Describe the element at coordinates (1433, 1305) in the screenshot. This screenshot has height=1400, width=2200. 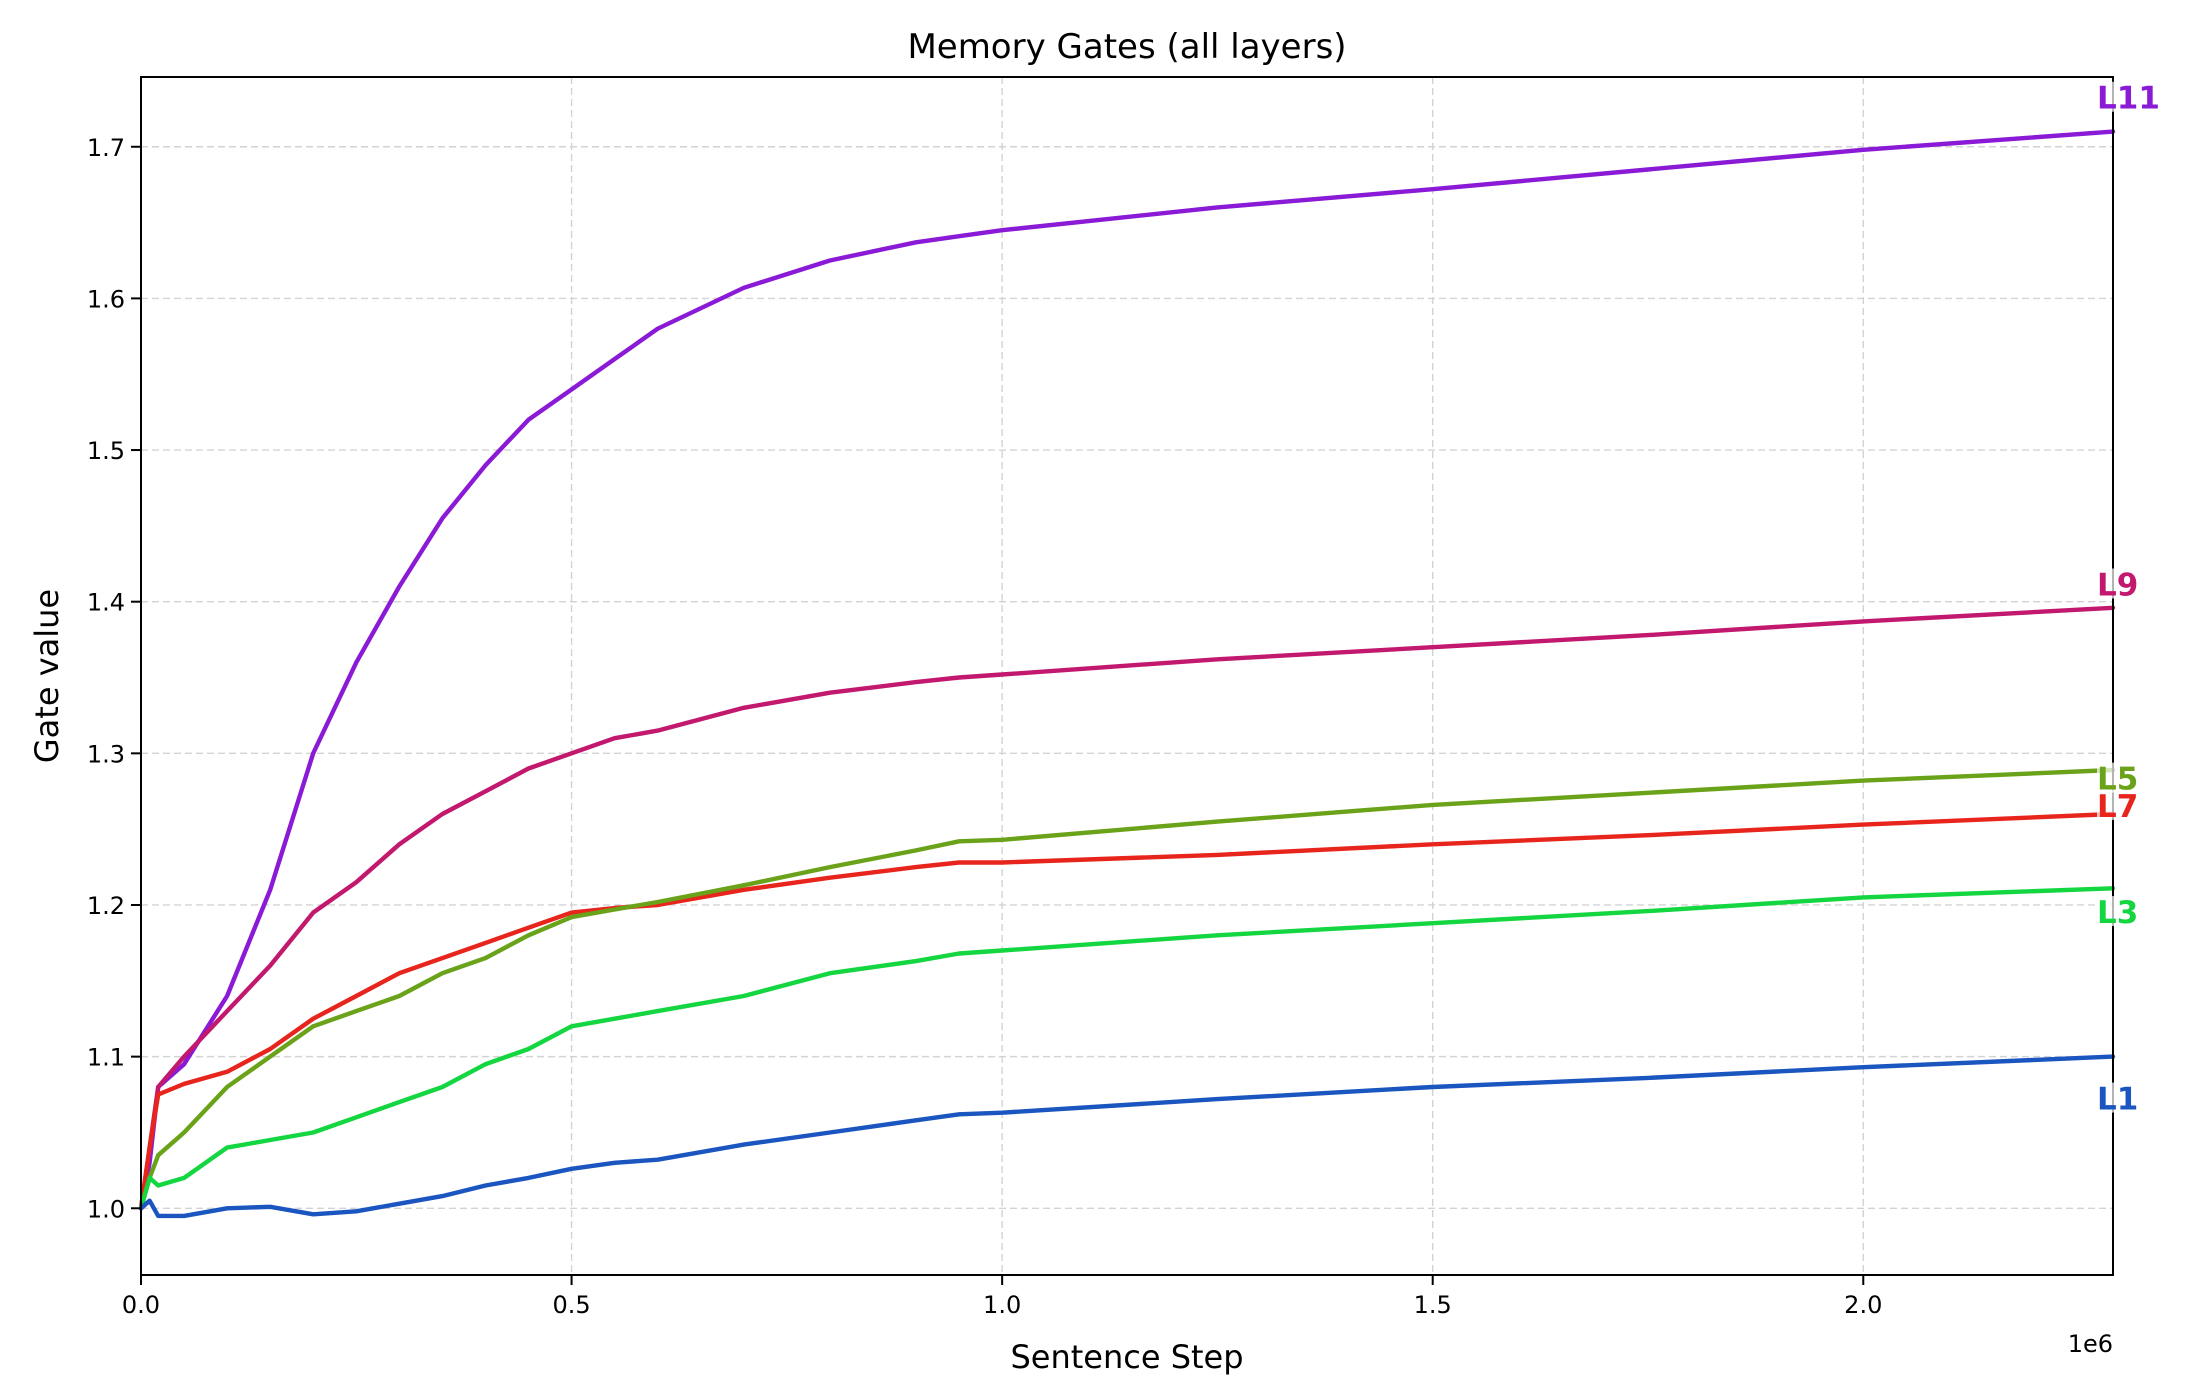
I see `x-tick-label: 1.5` at that location.